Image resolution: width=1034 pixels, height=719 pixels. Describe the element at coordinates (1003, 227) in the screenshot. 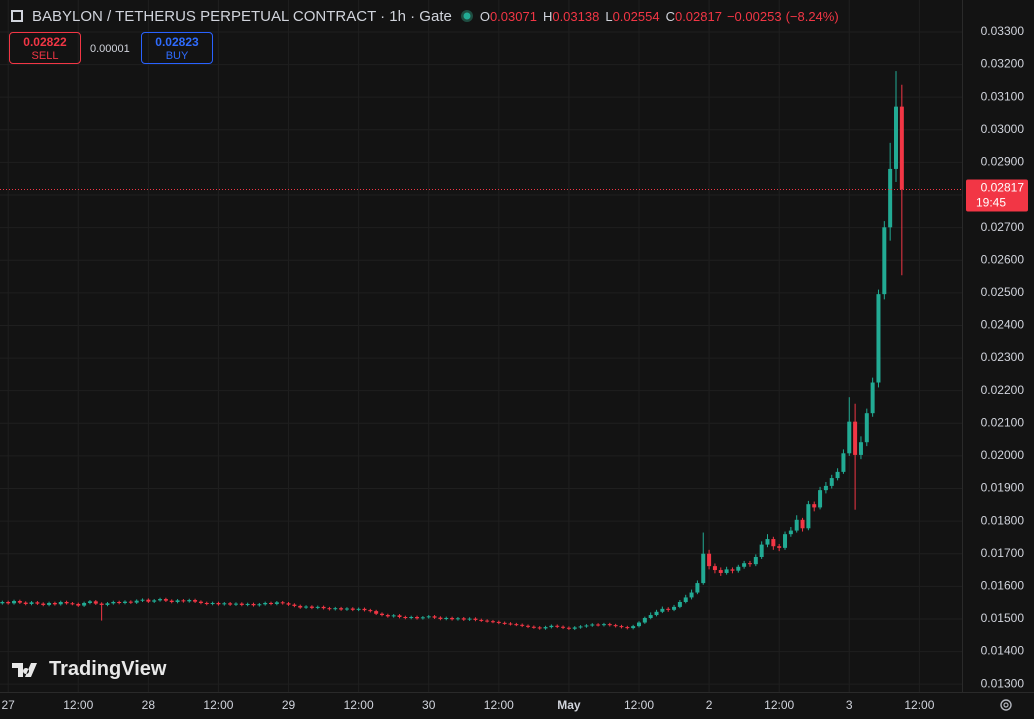

I see `y-tick-label: 0.02700` at that location.